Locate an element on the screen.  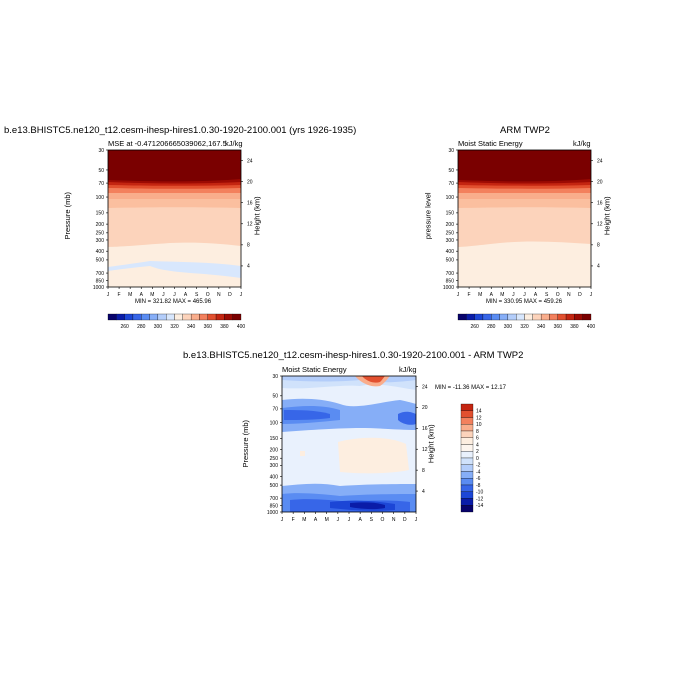
panel2-ytick-right-label: 12 is located at coordinates (600, 225).